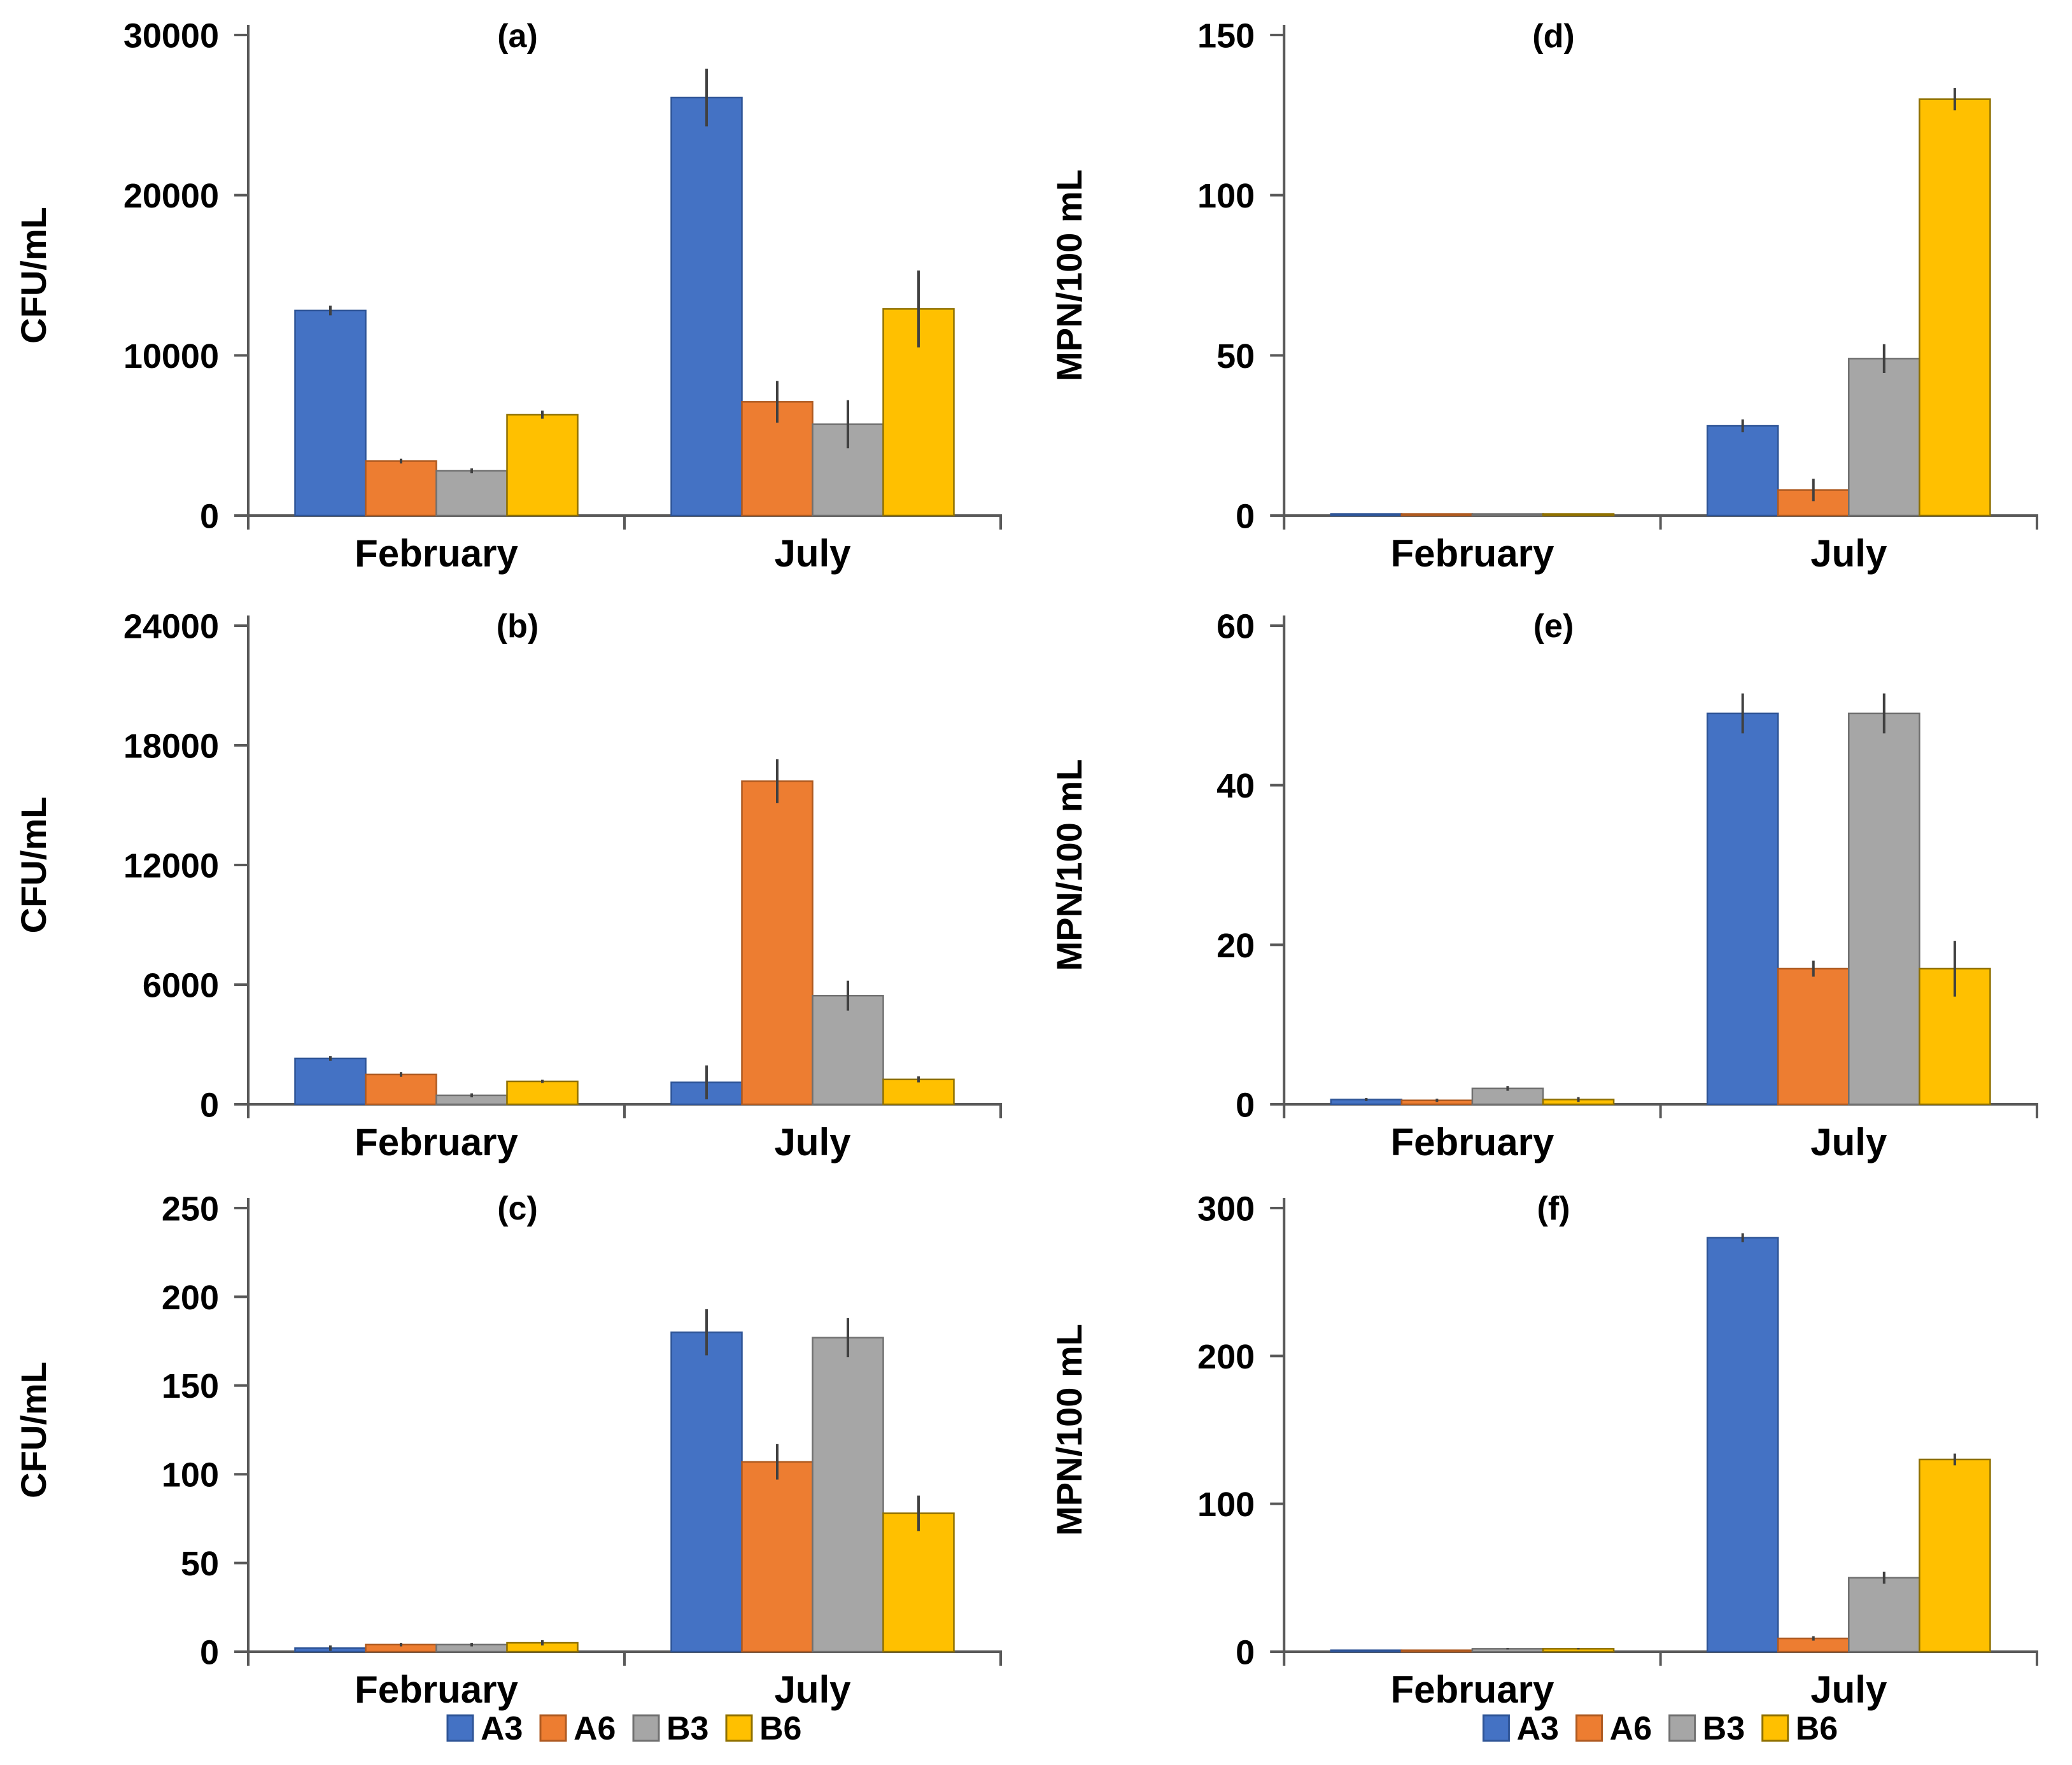 This screenshot has height=1765, width=2072. Describe the element at coordinates (181, 985) in the screenshot. I see `y-tick-label: 6000` at that location.